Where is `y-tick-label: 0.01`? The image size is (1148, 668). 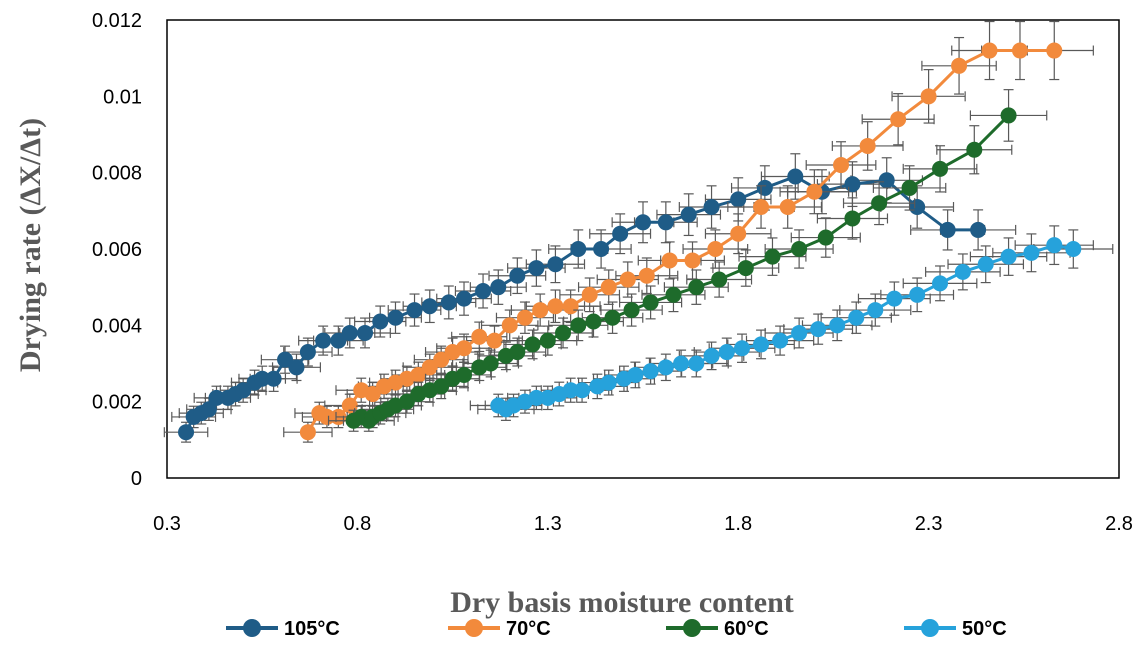
y-tick-label: 0.01 is located at coordinates (122, 97).